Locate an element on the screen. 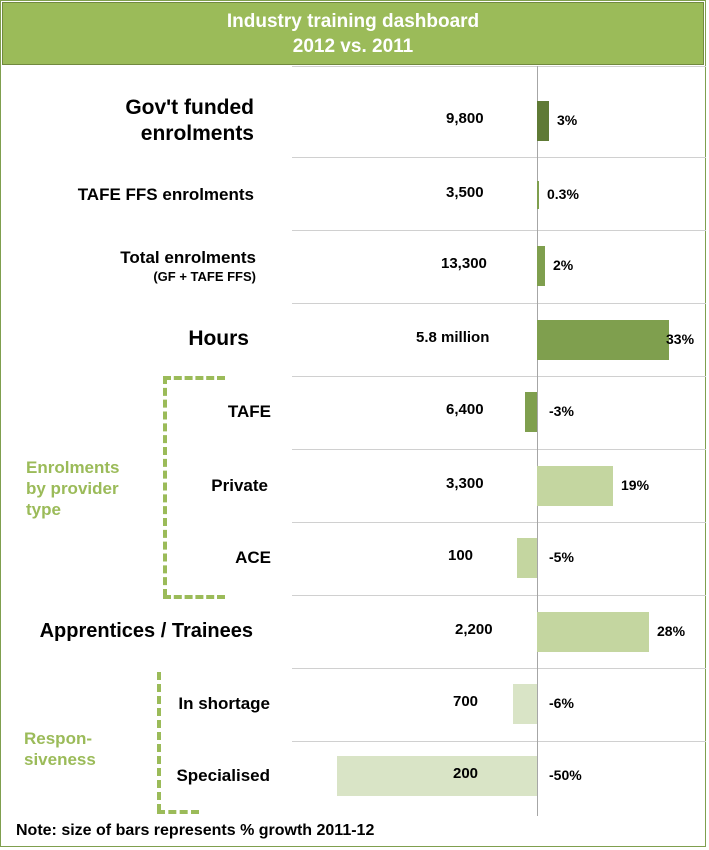  metric-value: 3,500 is located at coordinates (465, 192).